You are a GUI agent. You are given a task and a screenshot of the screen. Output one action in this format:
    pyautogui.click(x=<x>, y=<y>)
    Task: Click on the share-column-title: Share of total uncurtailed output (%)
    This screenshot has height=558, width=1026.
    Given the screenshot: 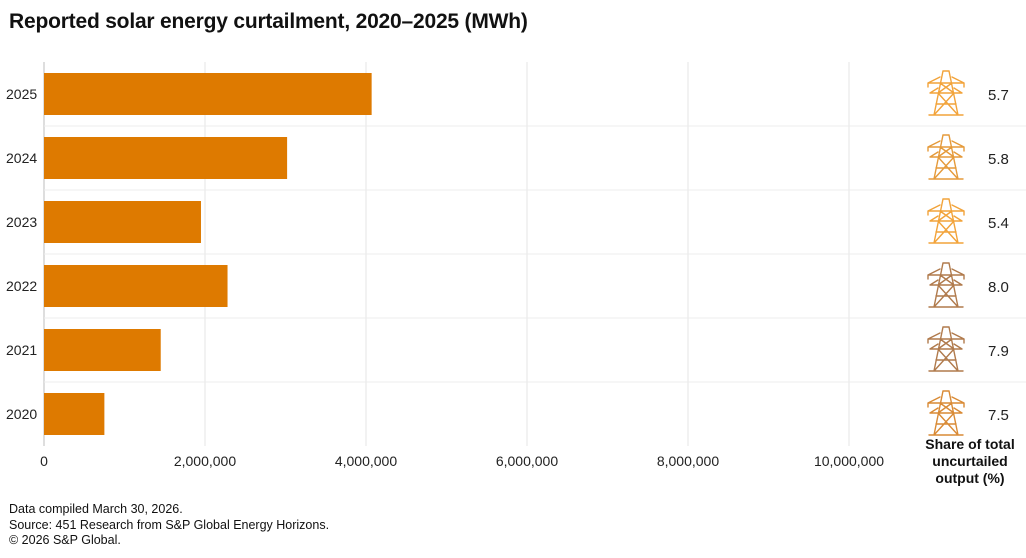 What is the action you would take?
    pyautogui.click(x=970, y=461)
    